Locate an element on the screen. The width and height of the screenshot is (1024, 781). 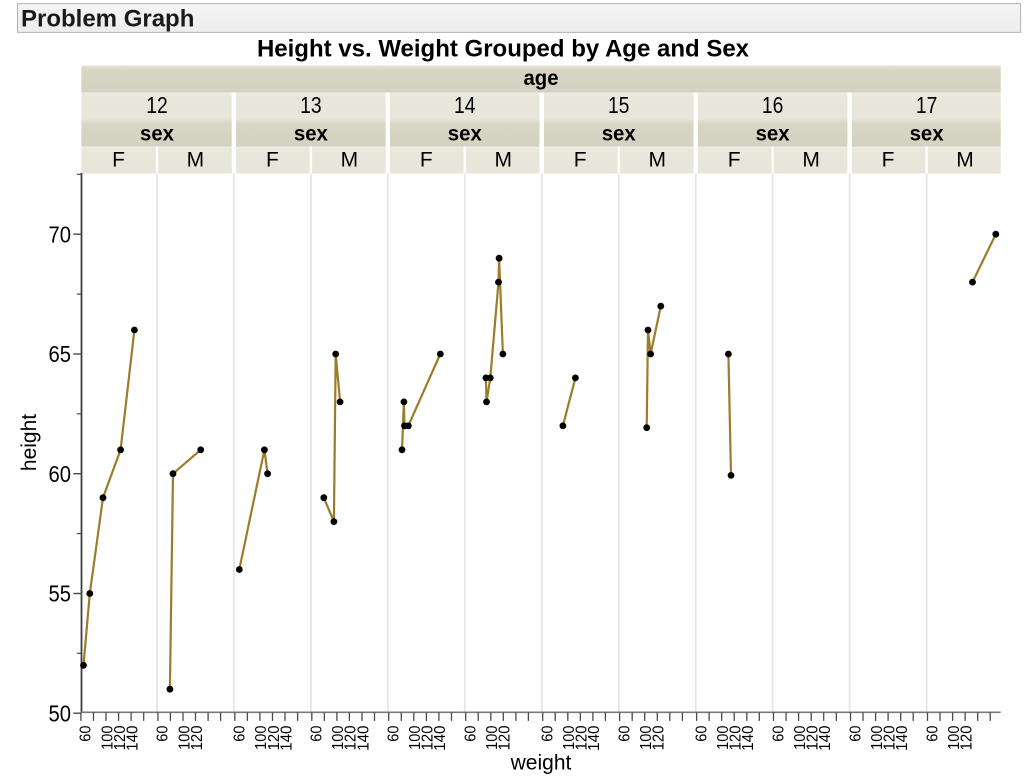
svg-text: 14 is located at coordinates (465, 105).